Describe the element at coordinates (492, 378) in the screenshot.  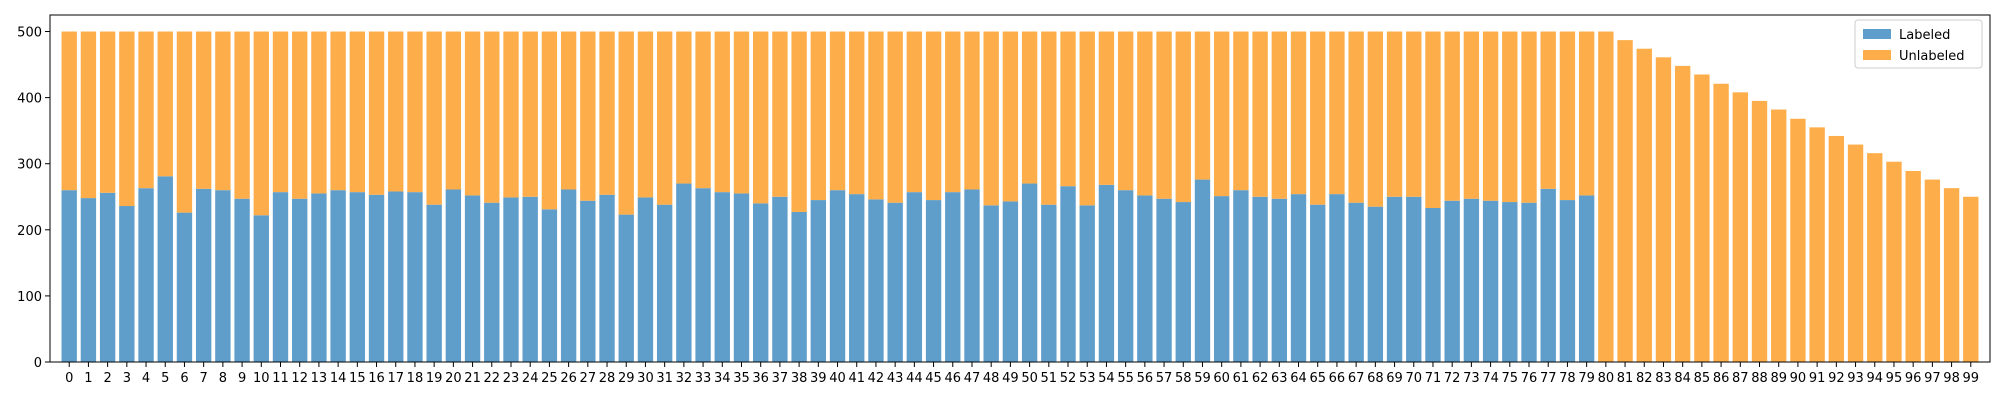
I see `x-tick-label: 22` at that location.